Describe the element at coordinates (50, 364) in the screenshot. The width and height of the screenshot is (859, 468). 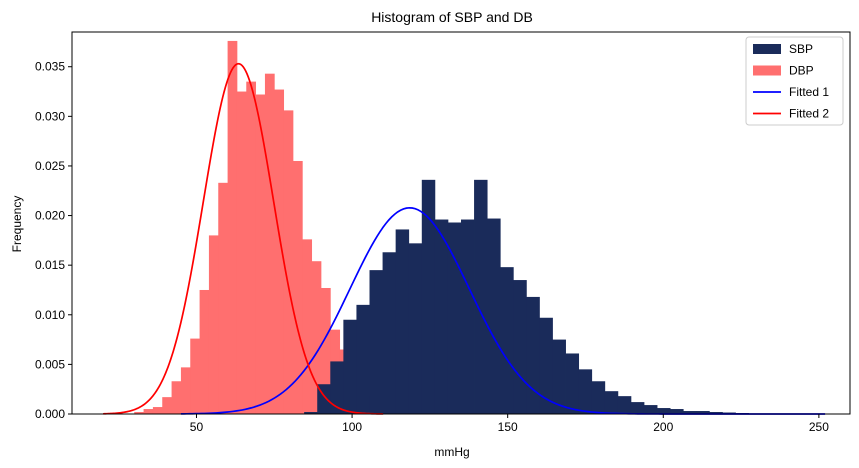
I see `y-tick-label-1: 0.005` at that location.